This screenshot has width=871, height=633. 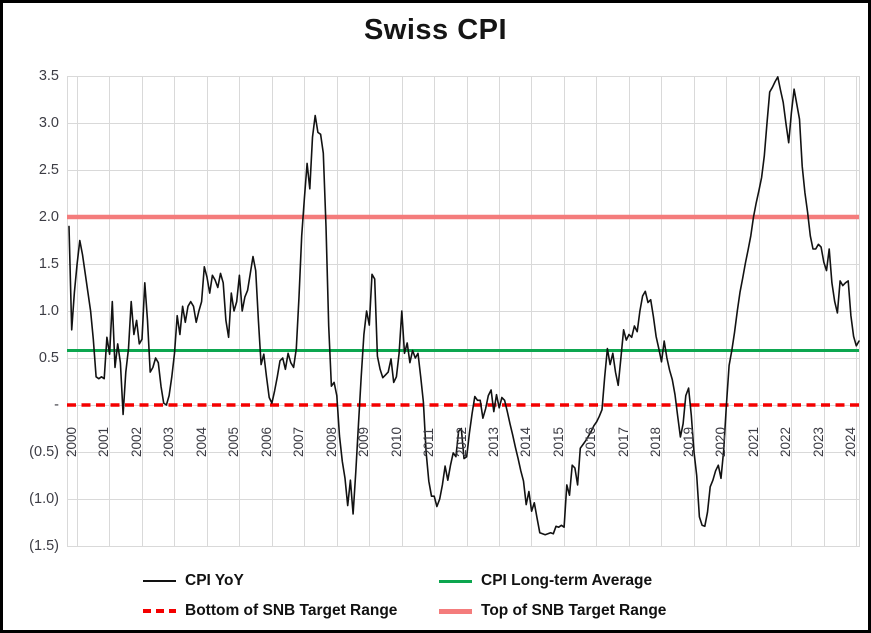 I want to click on x-axis-label: 2010, so click(x=396, y=441).